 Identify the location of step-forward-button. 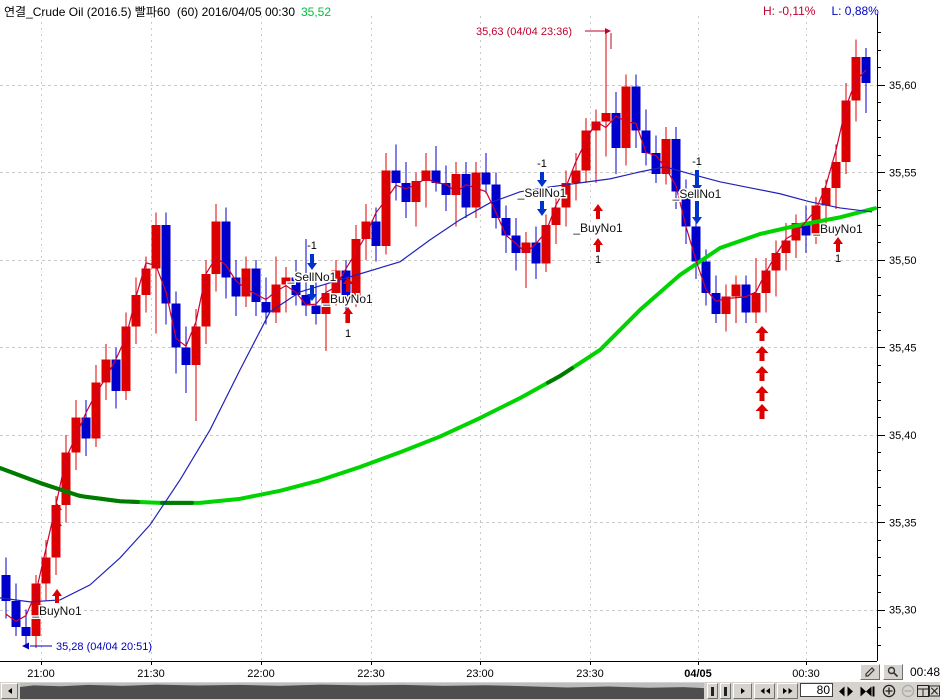
(742, 691).